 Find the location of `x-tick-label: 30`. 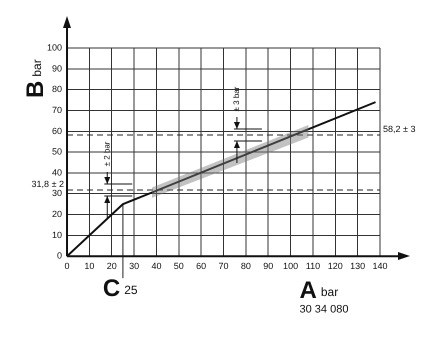

x-tick-label: 30 is located at coordinates (134, 266).